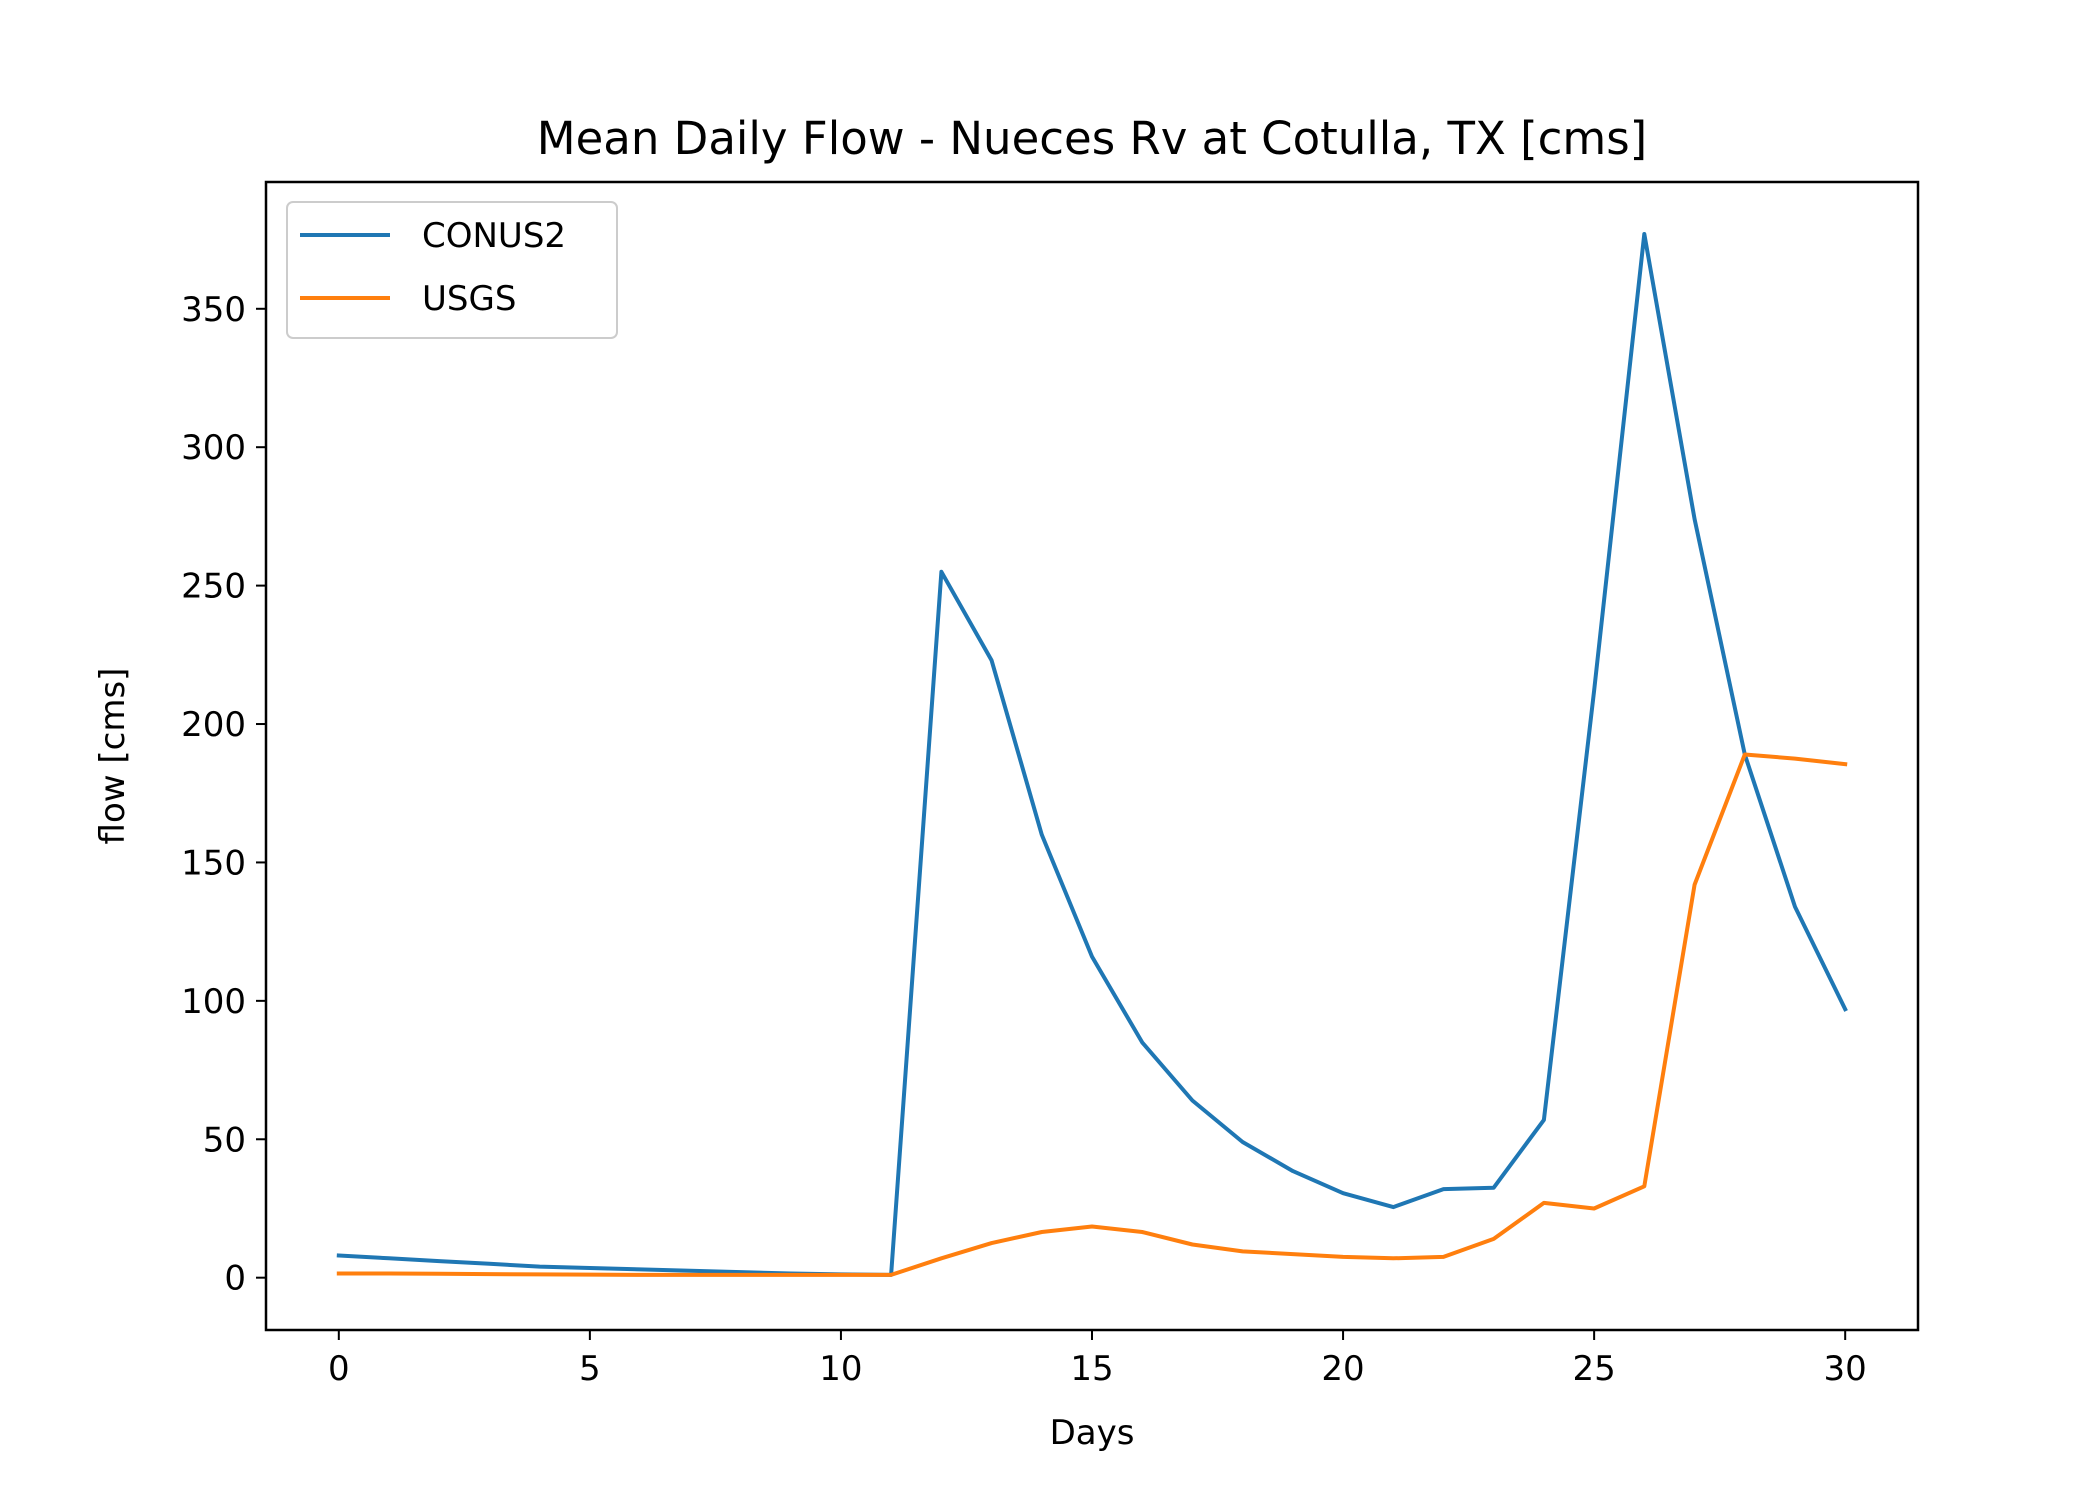  What do you see at coordinates (213, 448) in the screenshot?
I see `y-tick-label: 300` at bounding box center [213, 448].